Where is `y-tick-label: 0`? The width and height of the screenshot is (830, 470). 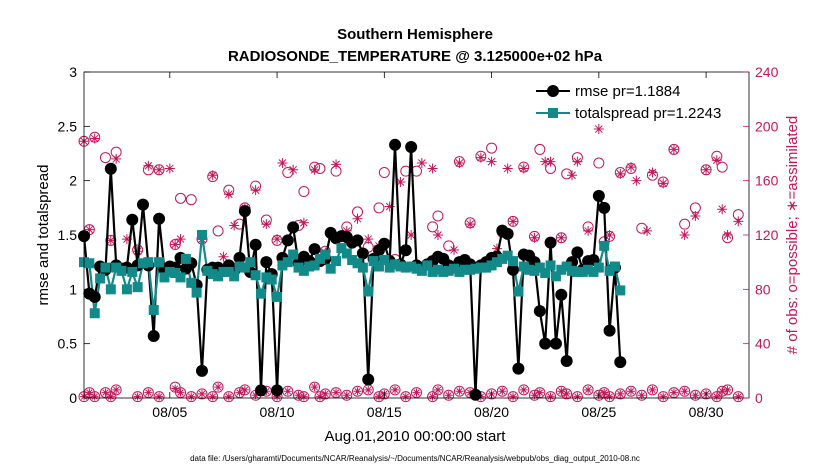
y-tick-label: 0 is located at coordinates (73, 398).